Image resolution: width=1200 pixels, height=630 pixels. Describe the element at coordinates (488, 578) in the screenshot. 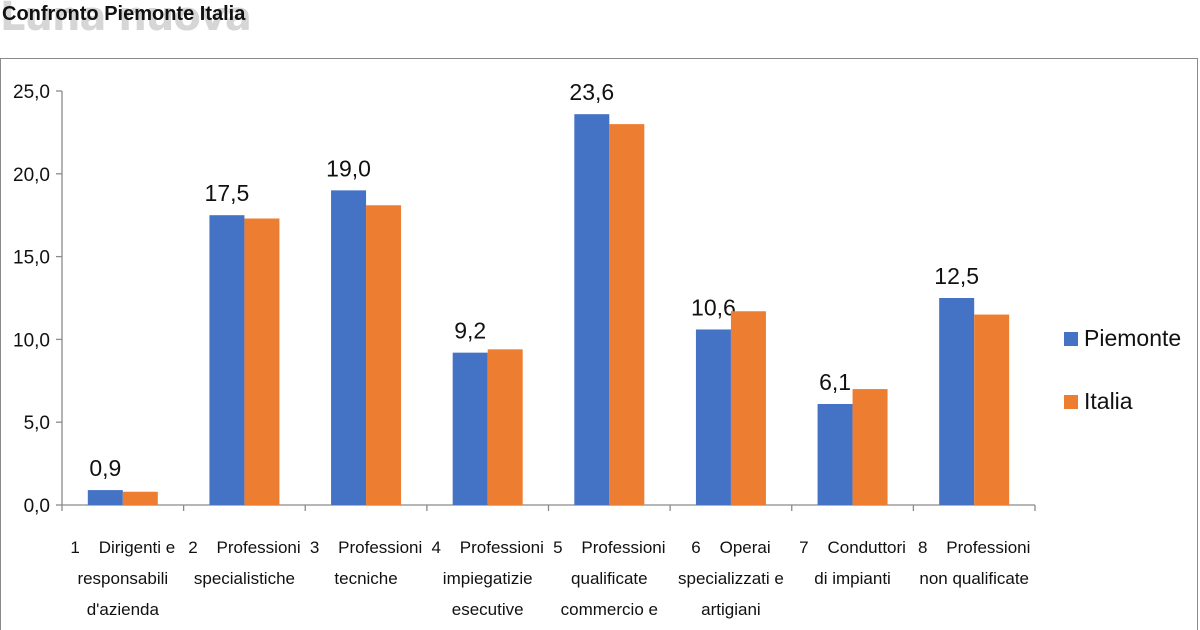

I see `category-label-4: impiegatizie` at that location.